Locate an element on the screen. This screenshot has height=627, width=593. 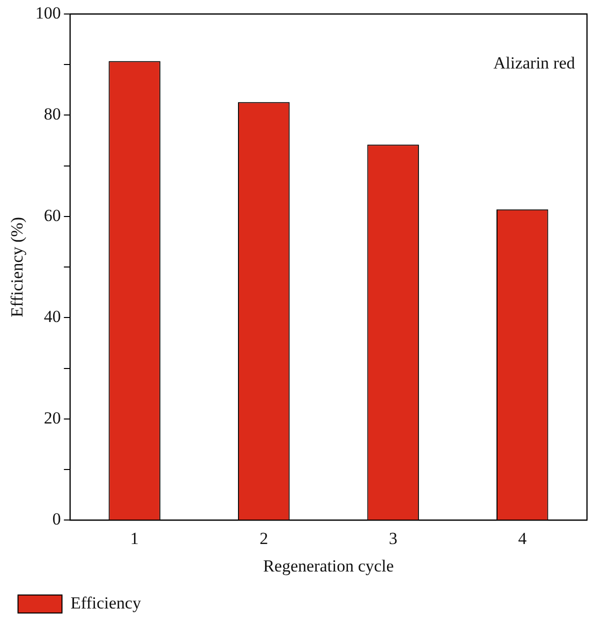
y-tick-label: 0 is located at coordinates (56, 519).